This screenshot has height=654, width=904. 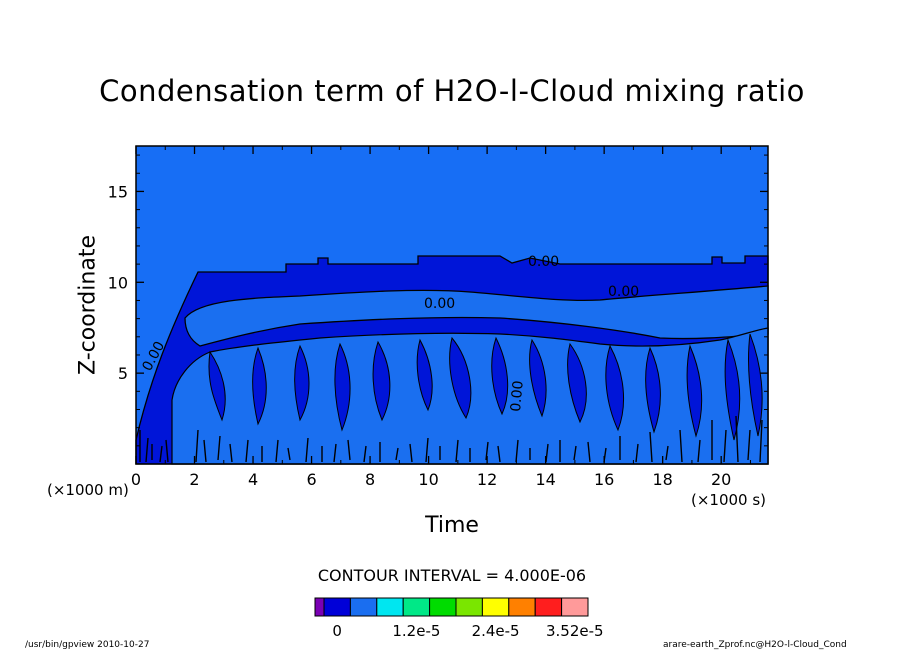 I want to click on x-tick-label: 16, so click(x=604, y=479).